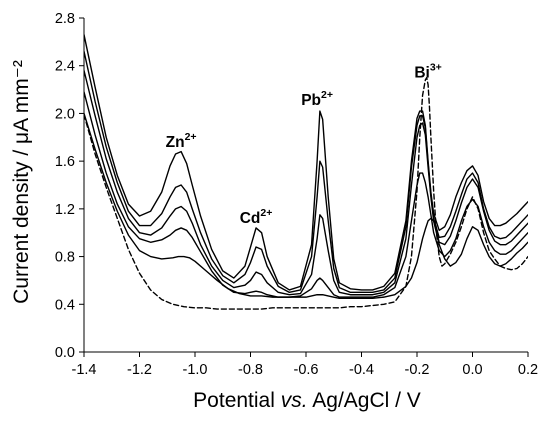 This screenshot has width=550, height=423. I want to click on x-tick-label: -0.4, so click(361, 370).